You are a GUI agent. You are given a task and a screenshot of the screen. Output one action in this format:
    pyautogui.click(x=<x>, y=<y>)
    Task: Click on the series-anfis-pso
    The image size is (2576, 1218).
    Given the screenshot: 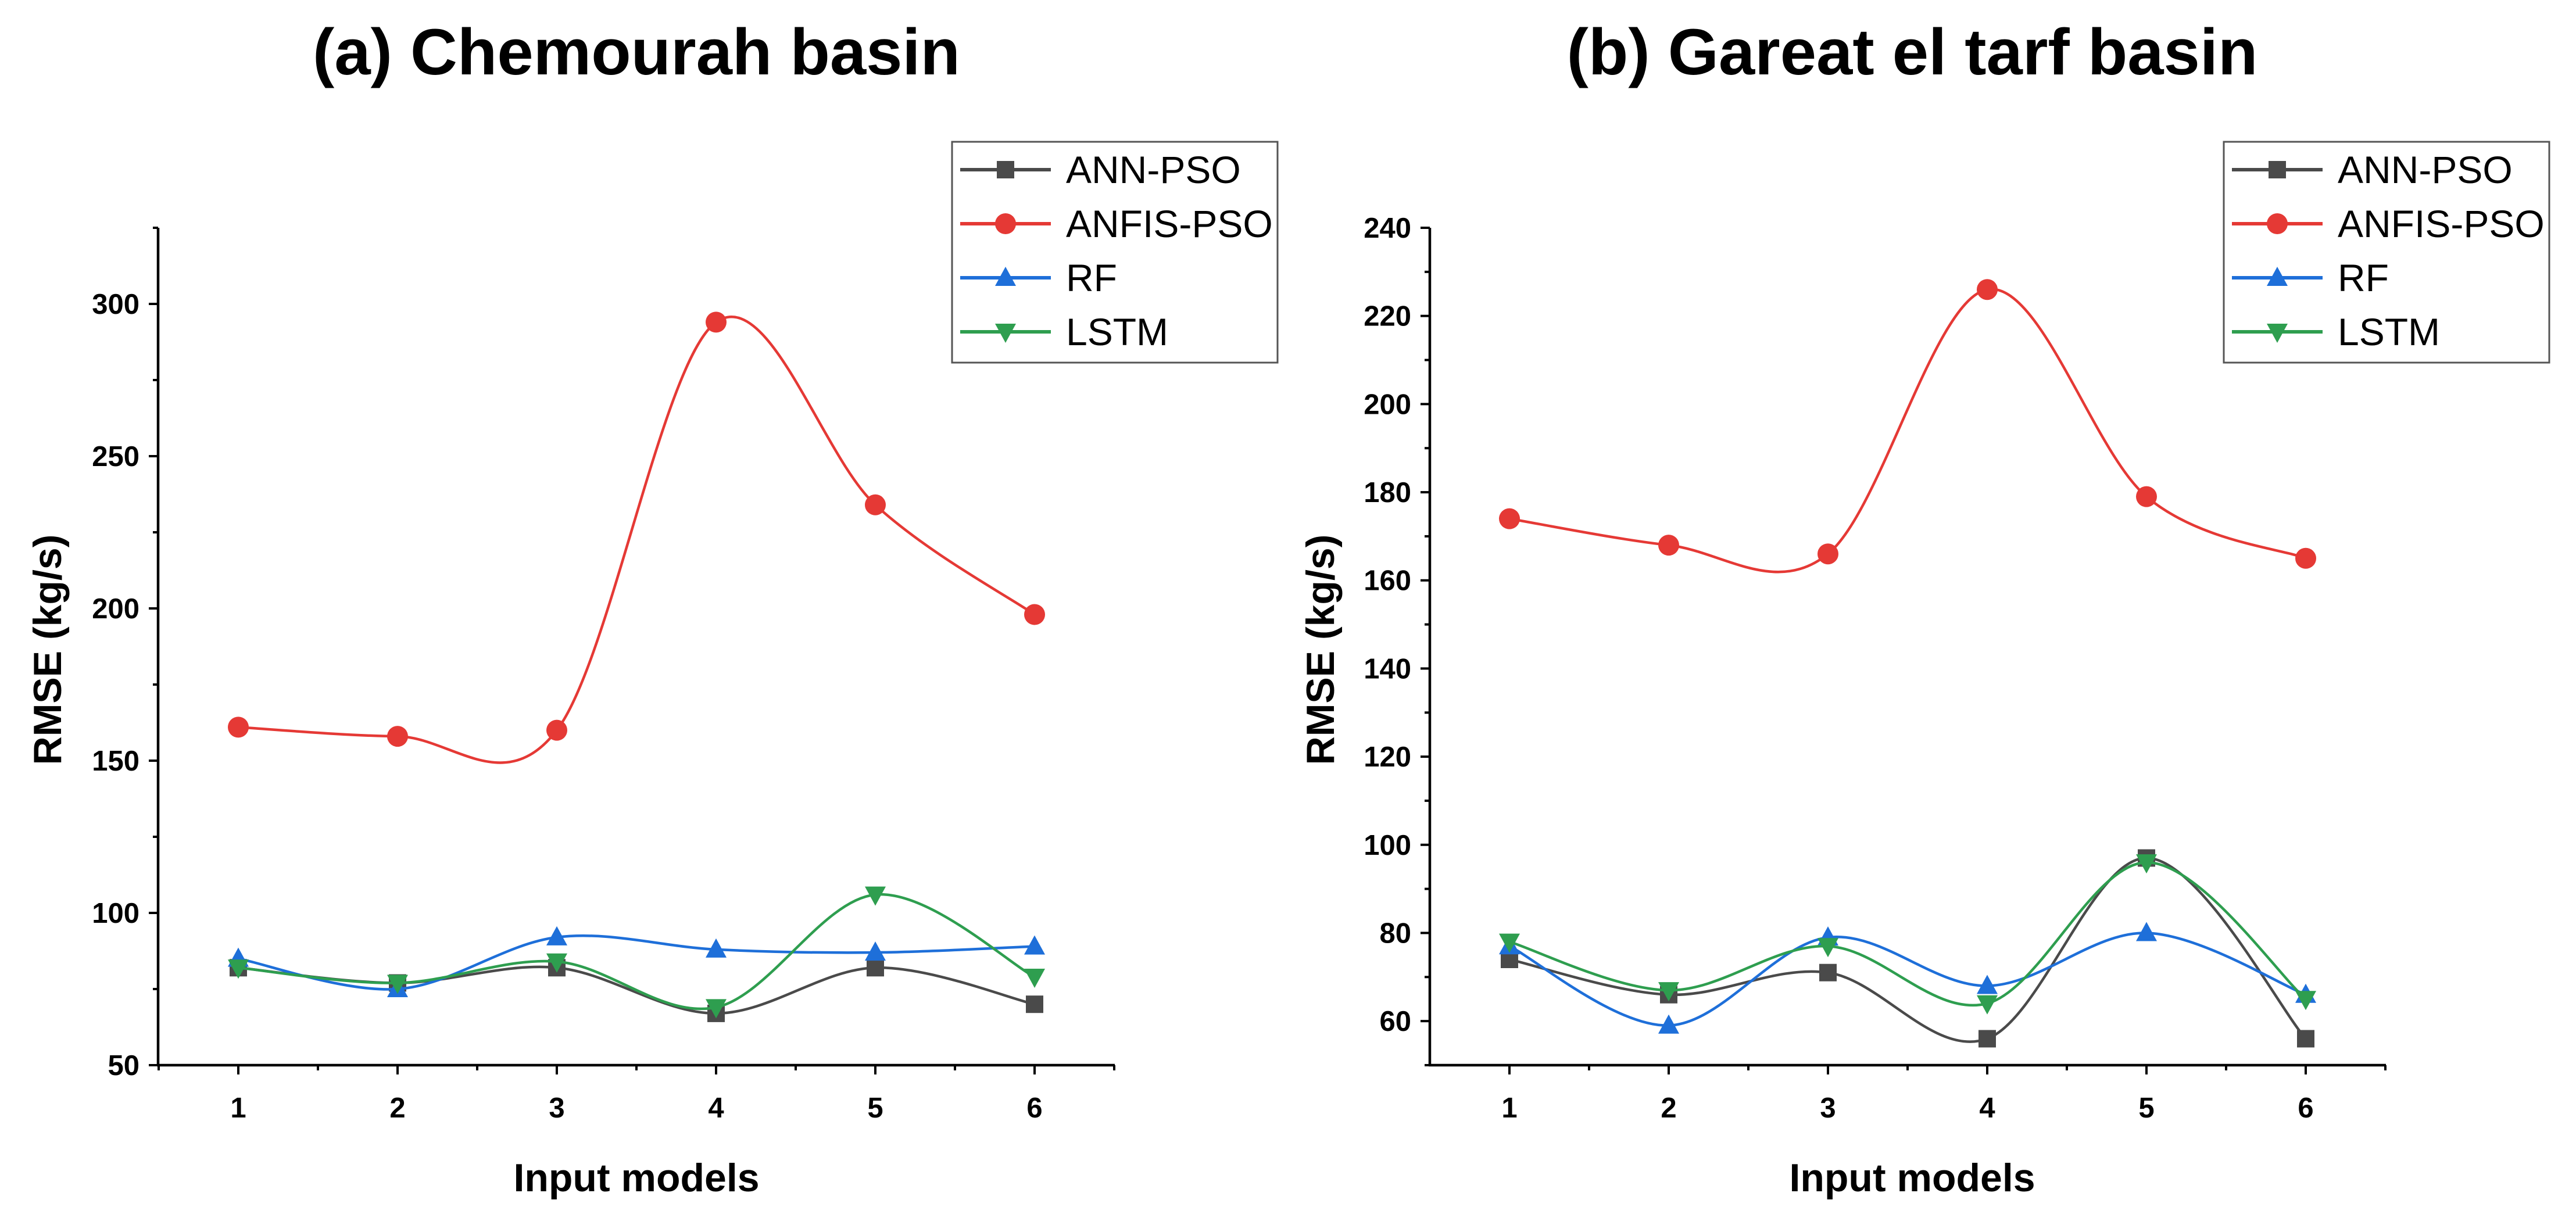 What is the action you would take?
    pyautogui.click(x=1908, y=426)
    